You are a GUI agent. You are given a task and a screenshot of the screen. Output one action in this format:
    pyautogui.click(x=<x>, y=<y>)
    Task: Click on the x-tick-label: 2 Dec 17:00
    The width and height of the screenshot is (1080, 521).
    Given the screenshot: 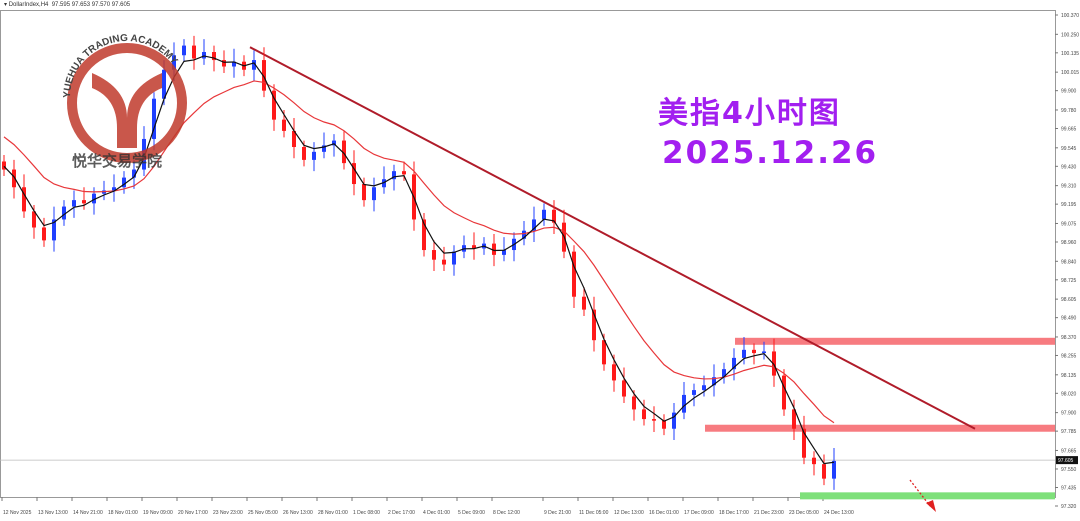 What is the action you would take?
    pyautogui.click(x=401, y=513)
    